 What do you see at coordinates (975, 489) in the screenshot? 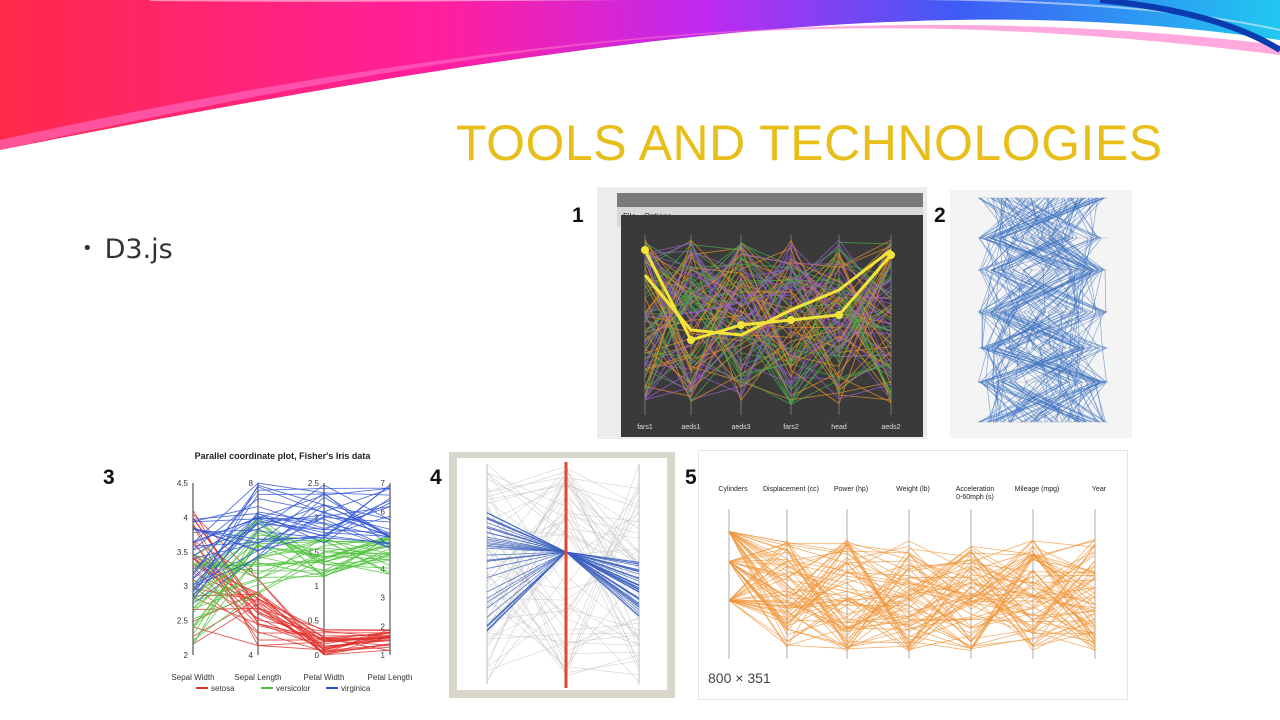
I see `axis-label: Acceleration` at bounding box center [975, 489].